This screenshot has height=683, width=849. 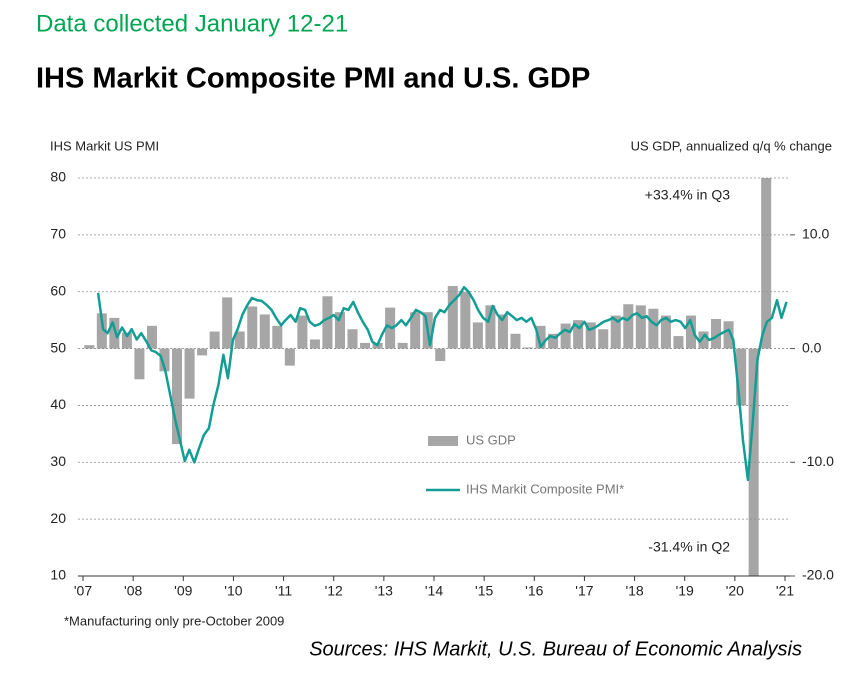 I want to click on footnote: *Manufacturing only pre-October 2009, so click(x=174, y=620).